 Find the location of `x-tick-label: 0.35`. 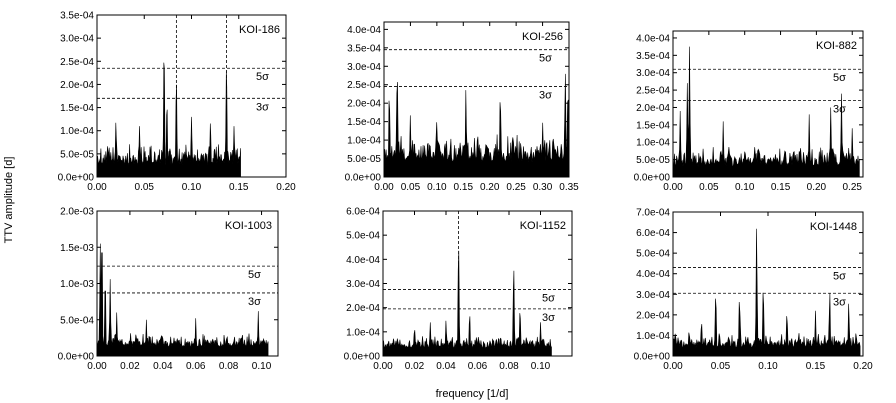

x-tick-label: 0.35 is located at coordinates (569, 187).